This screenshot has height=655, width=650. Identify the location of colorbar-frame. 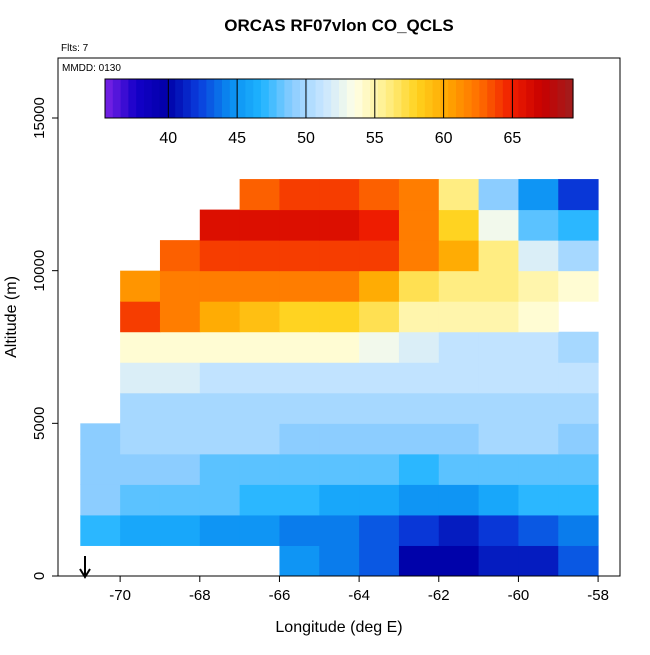
(339, 98).